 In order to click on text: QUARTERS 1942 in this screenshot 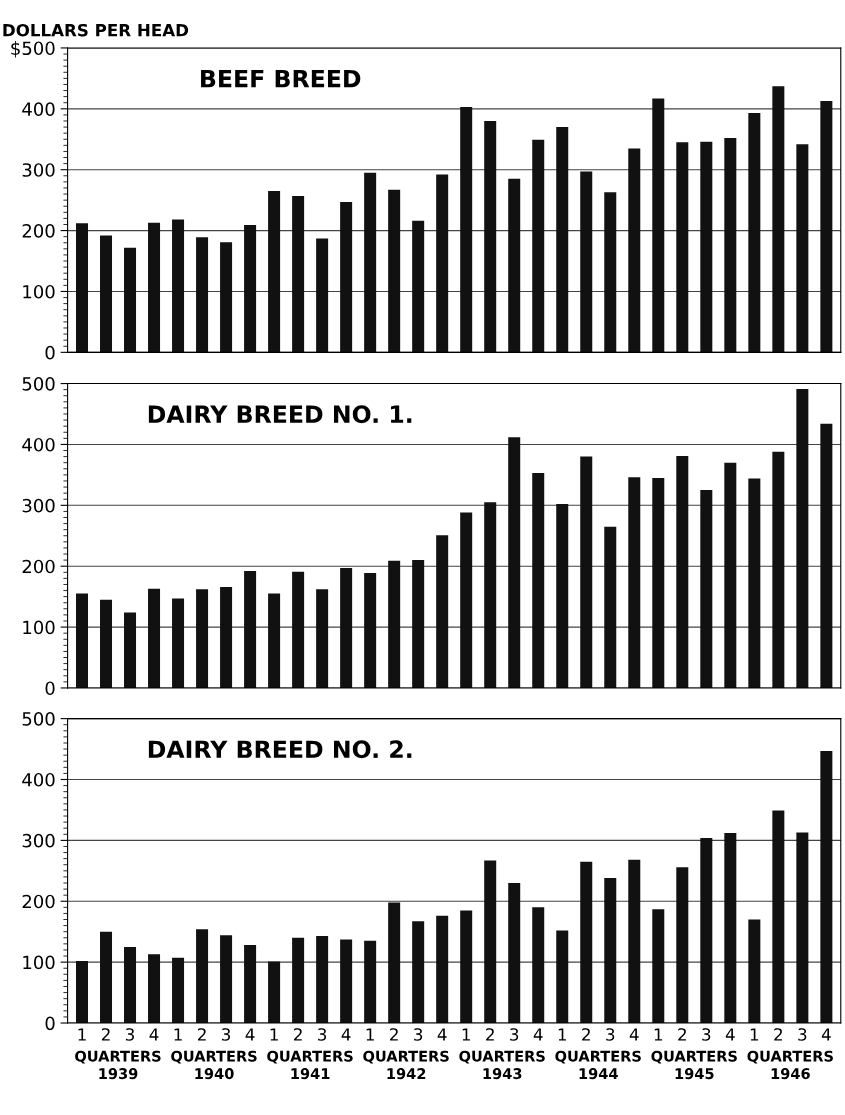, I will do `click(406, 1065)`.